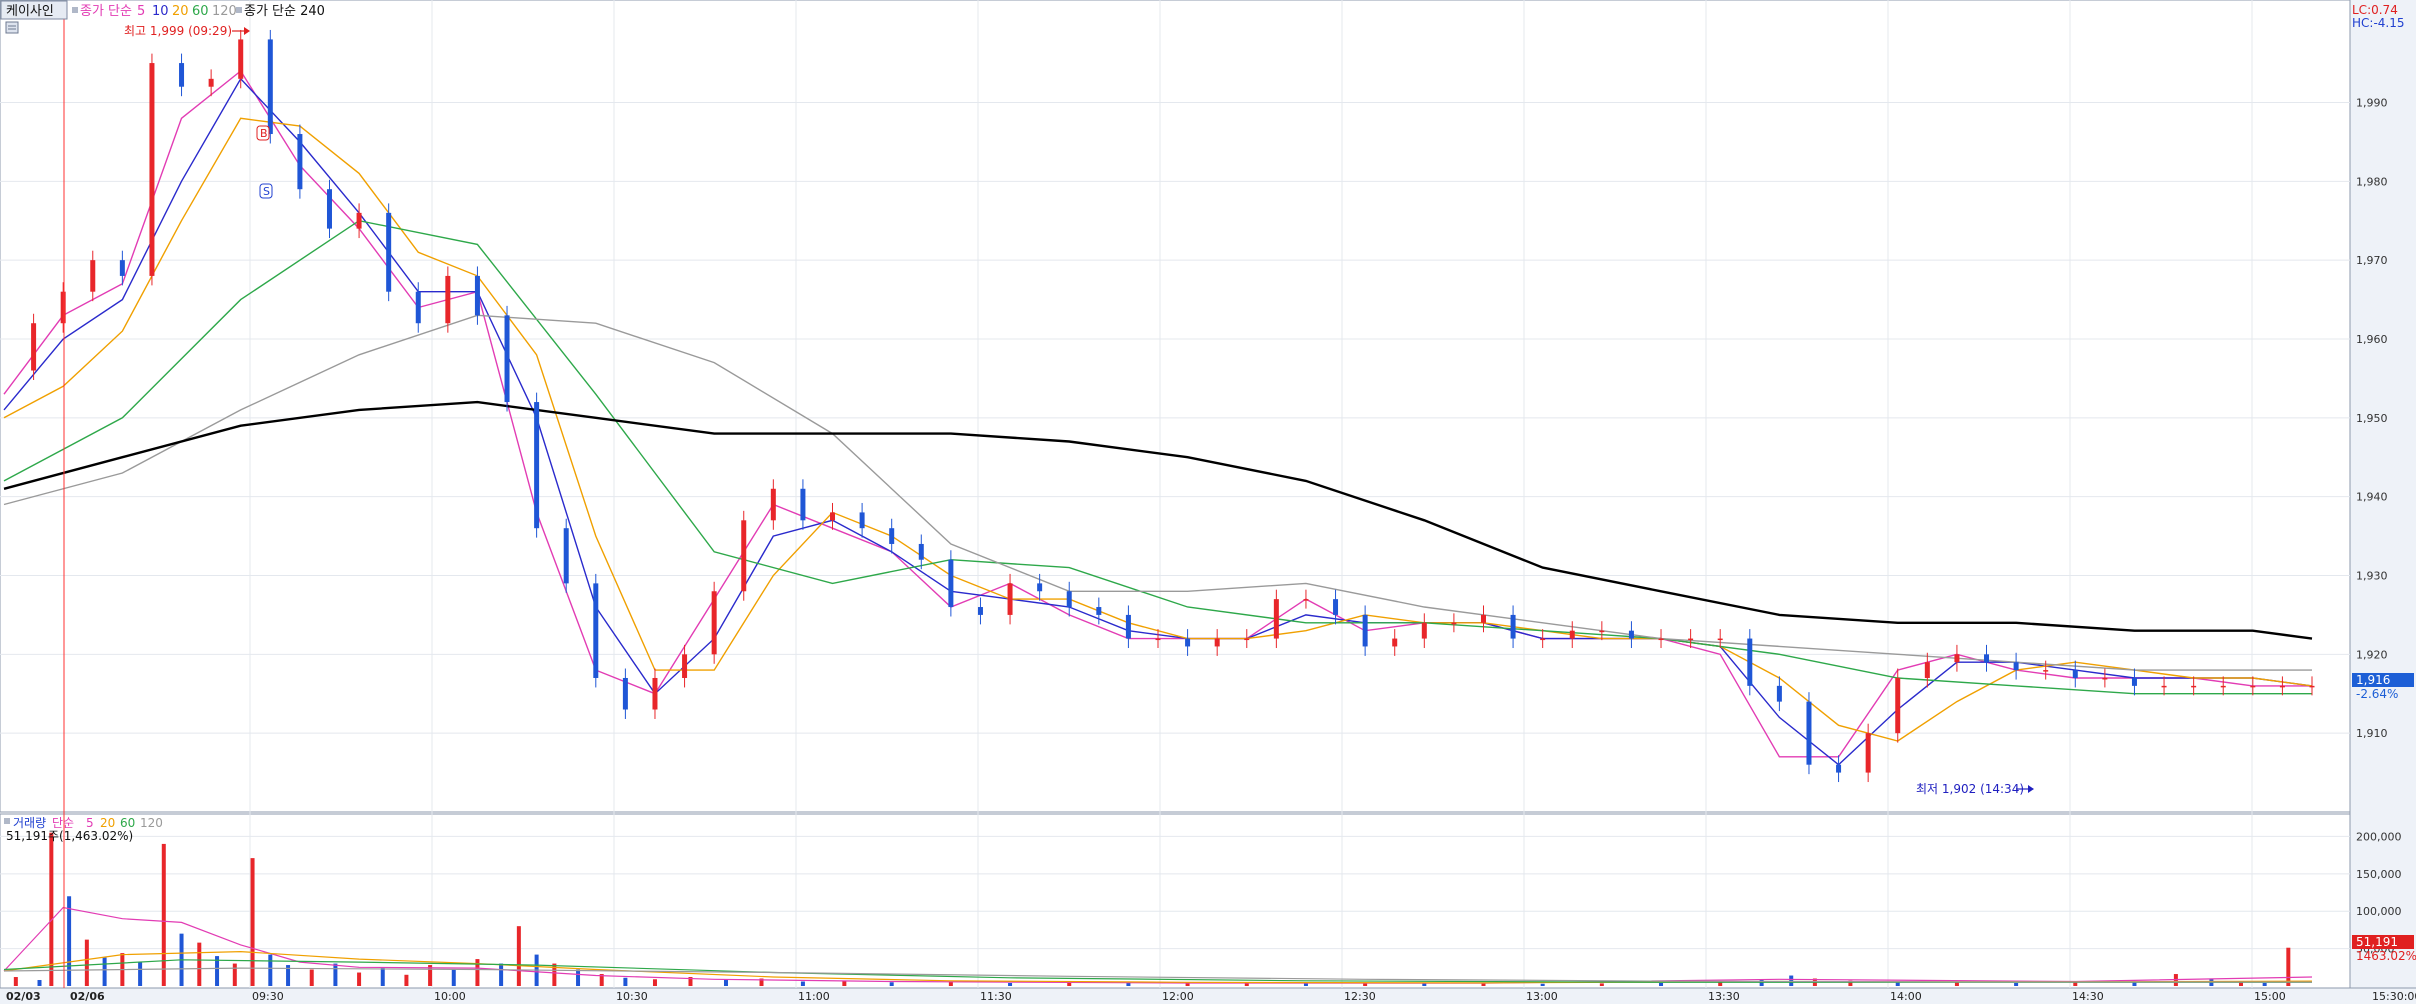  Describe the element at coordinates (29, 823) in the screenshot. I see `volume-title: 거래량` at that location.